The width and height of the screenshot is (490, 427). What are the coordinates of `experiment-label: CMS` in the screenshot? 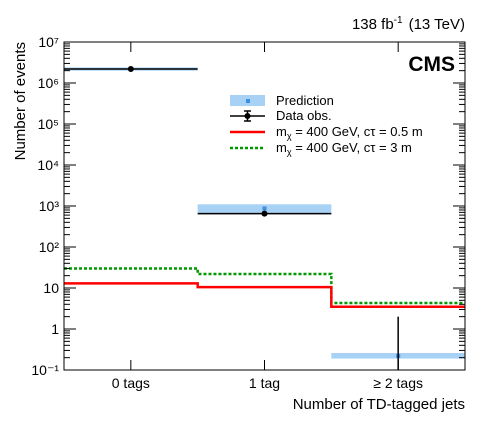 It's located at (431, 64).